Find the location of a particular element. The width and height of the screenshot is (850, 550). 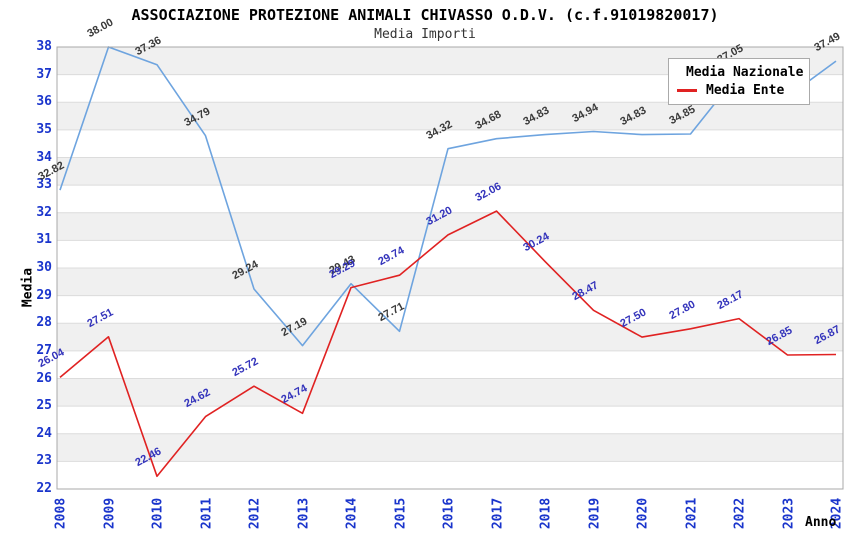

x-tick-label: 2016 is located at coordinates (449, 513).